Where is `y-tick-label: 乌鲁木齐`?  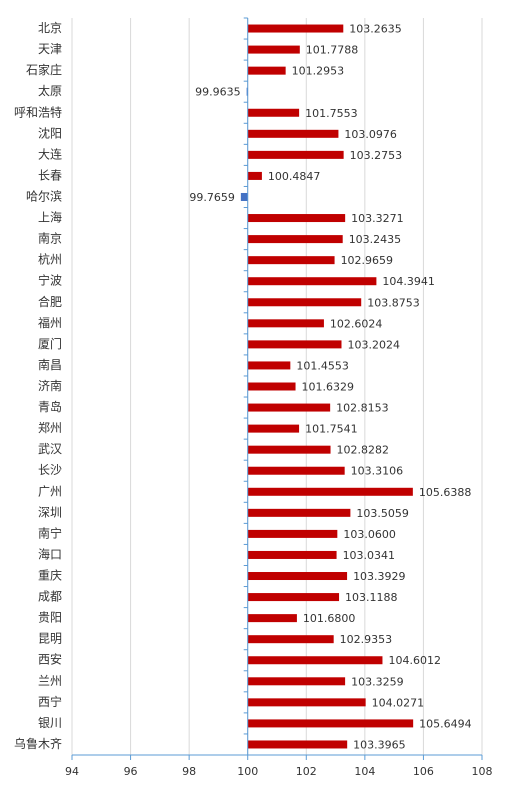 y-tick-label: 乌鲁木齐 is located at coordinates (38, 743).